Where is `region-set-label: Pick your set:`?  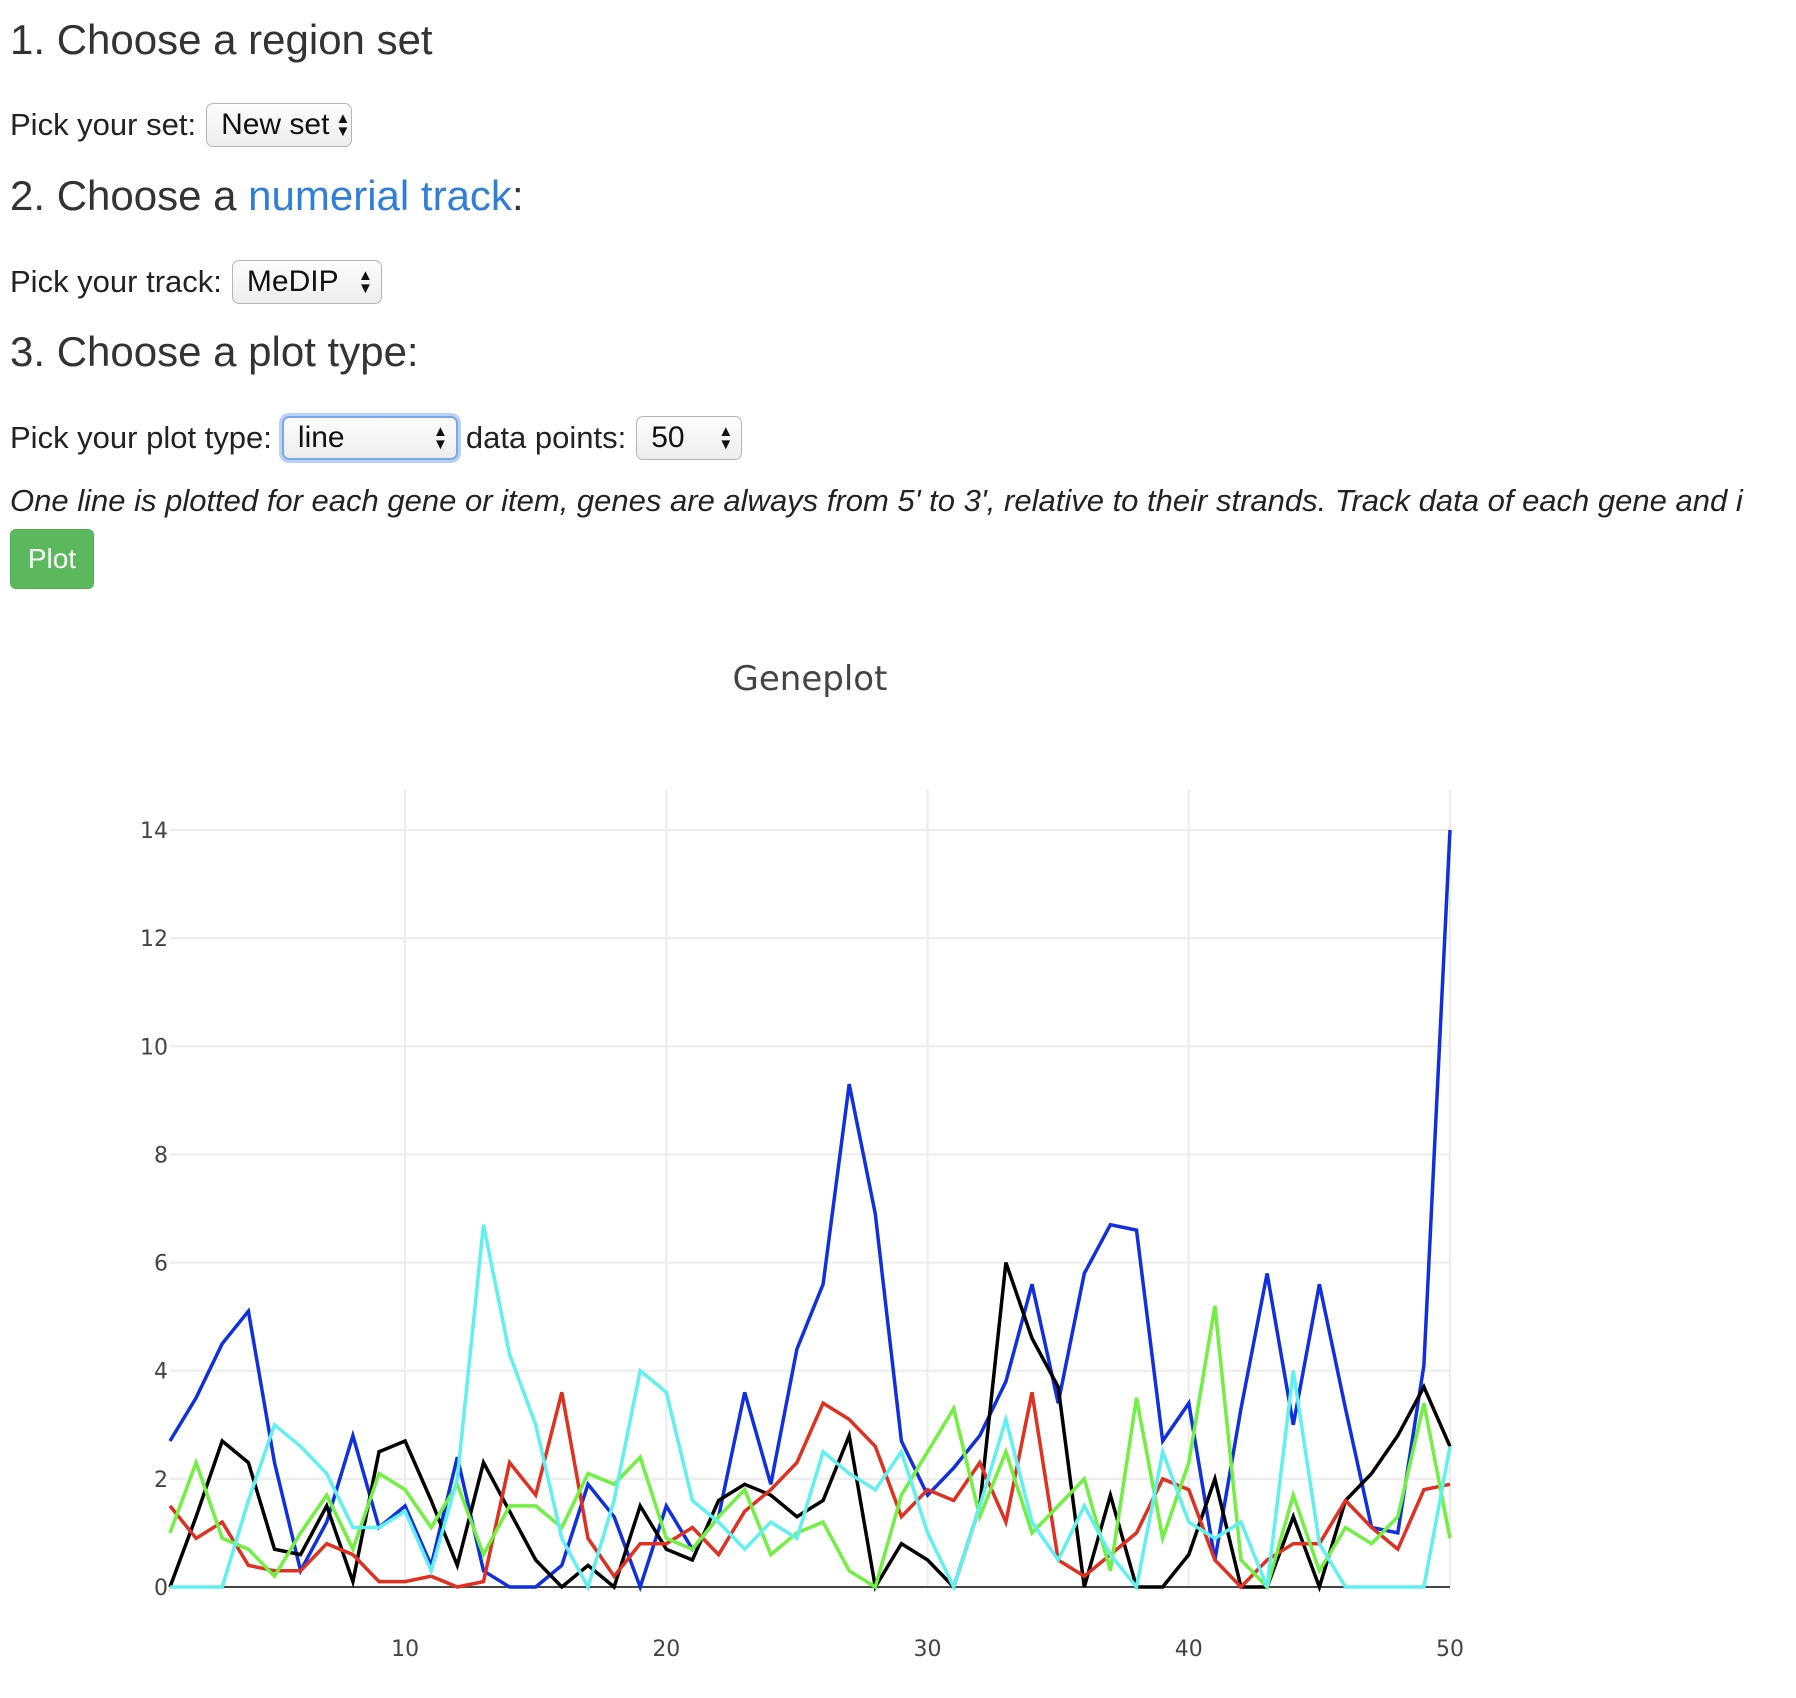 region-set-label: Pick your set: is located at coordinates (103, 124).